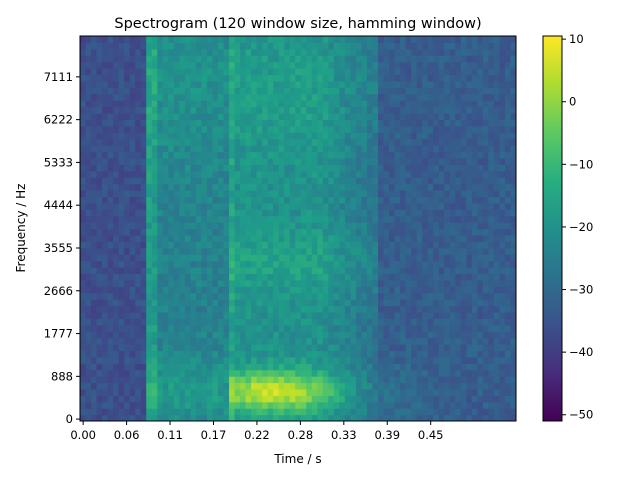  What do you see at coordinates (21, 228) in the screenshot?
I see `y-axis-label: Frequency / Hz` at bounding box center [21, 228].